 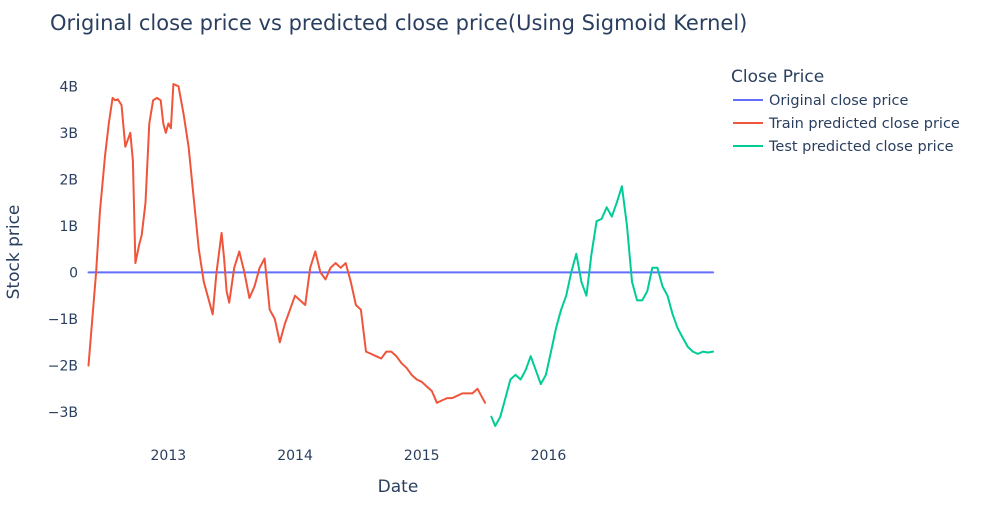 What do you see at coordinates (422, 456) in the screenshot?
I see `x-tick-label: 2015` at bounding box center [422, 456].